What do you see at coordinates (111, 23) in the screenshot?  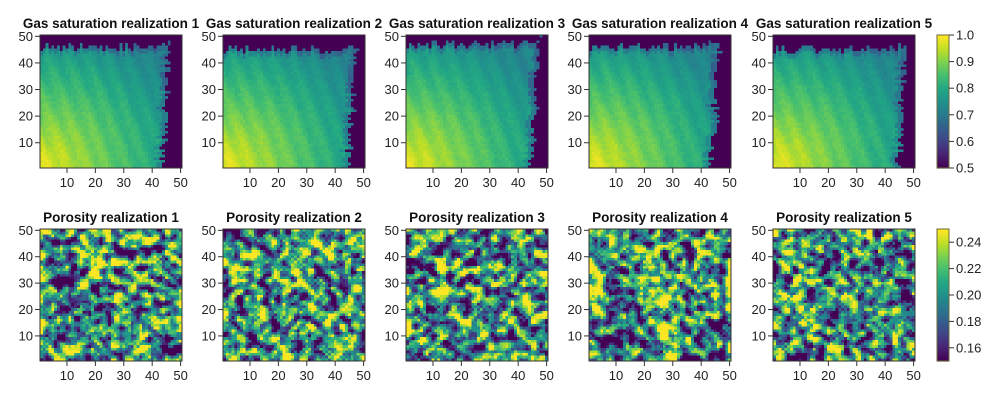 I see `panel-title: Gas saturation realization 1` at bounding box center [111, 23].